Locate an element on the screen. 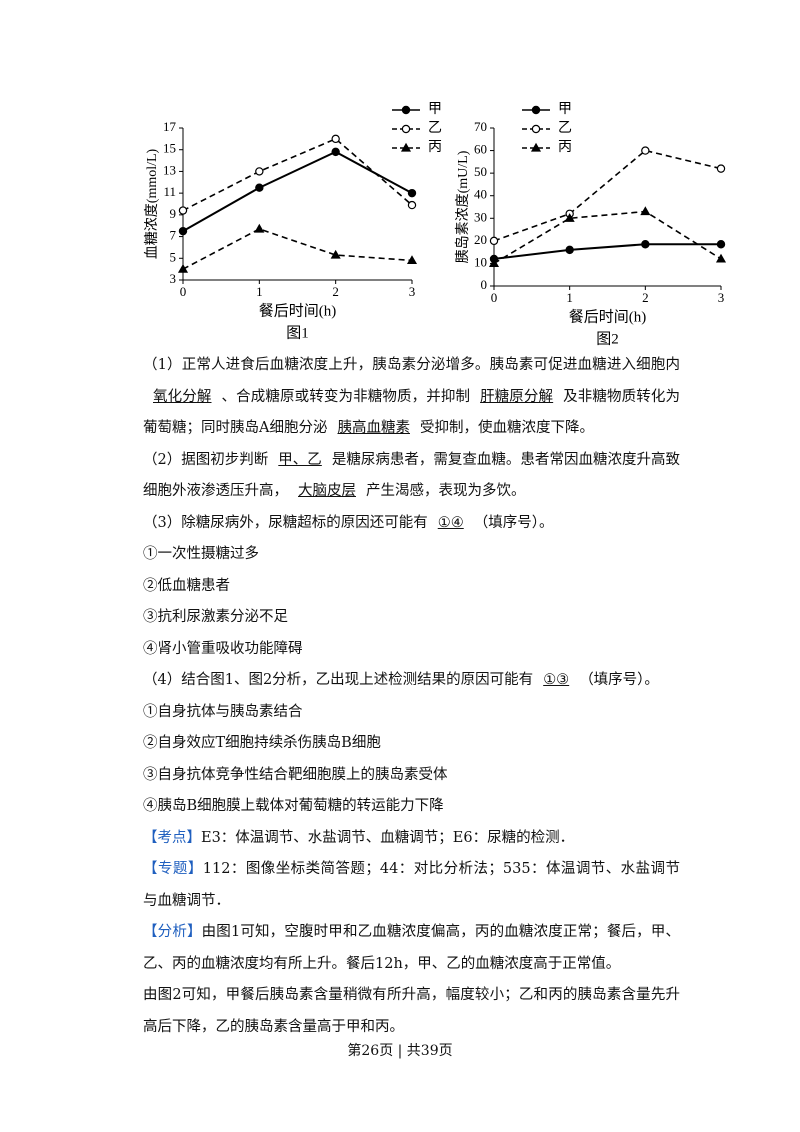  option: ①一次性摄糖过多 is located at coordinates (201, 554).